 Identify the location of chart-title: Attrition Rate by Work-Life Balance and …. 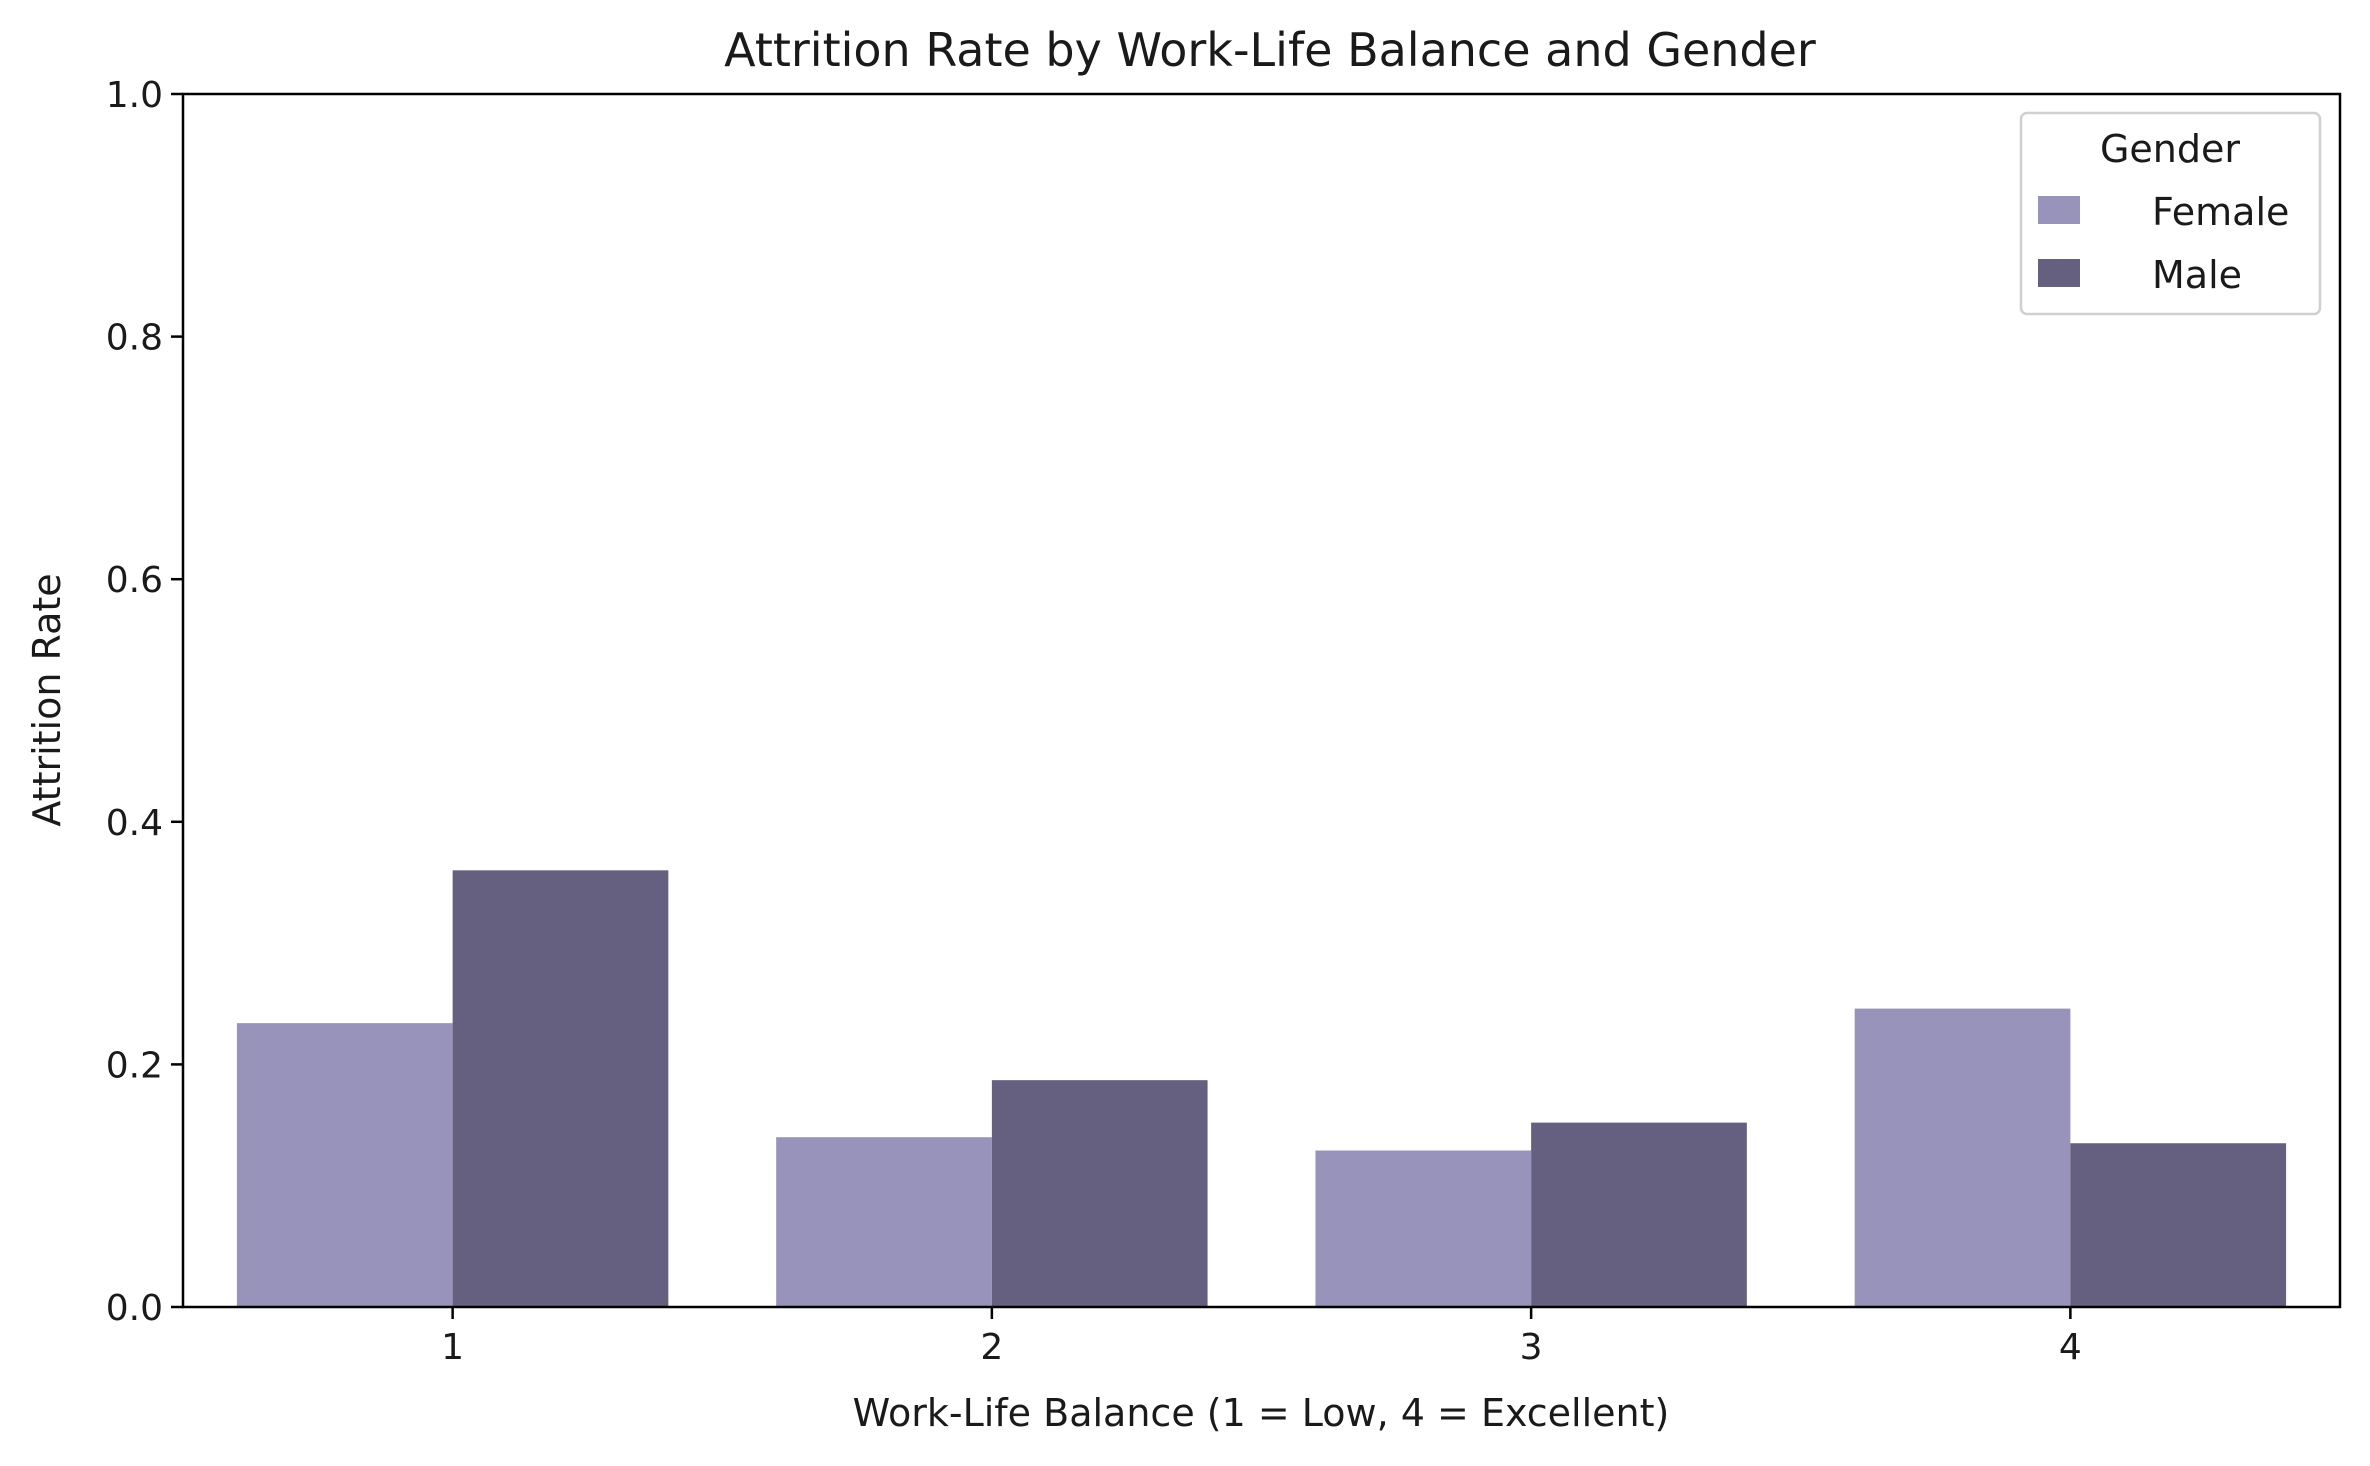
(1270, 50).